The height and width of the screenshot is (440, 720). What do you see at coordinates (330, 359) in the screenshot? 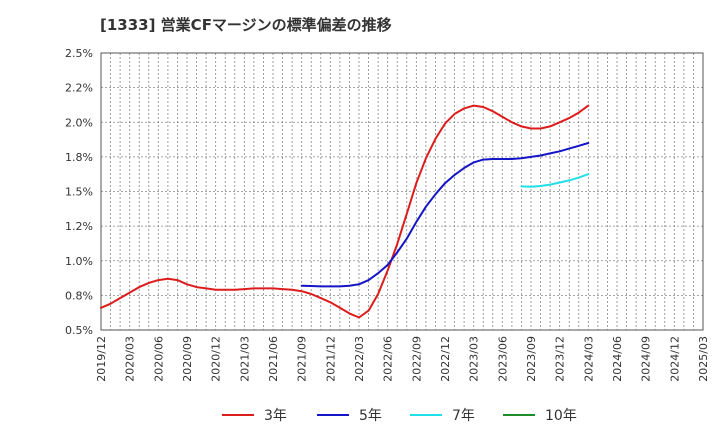
I see `x-tick-label: 2021/12` at bounding box center [330, 359].